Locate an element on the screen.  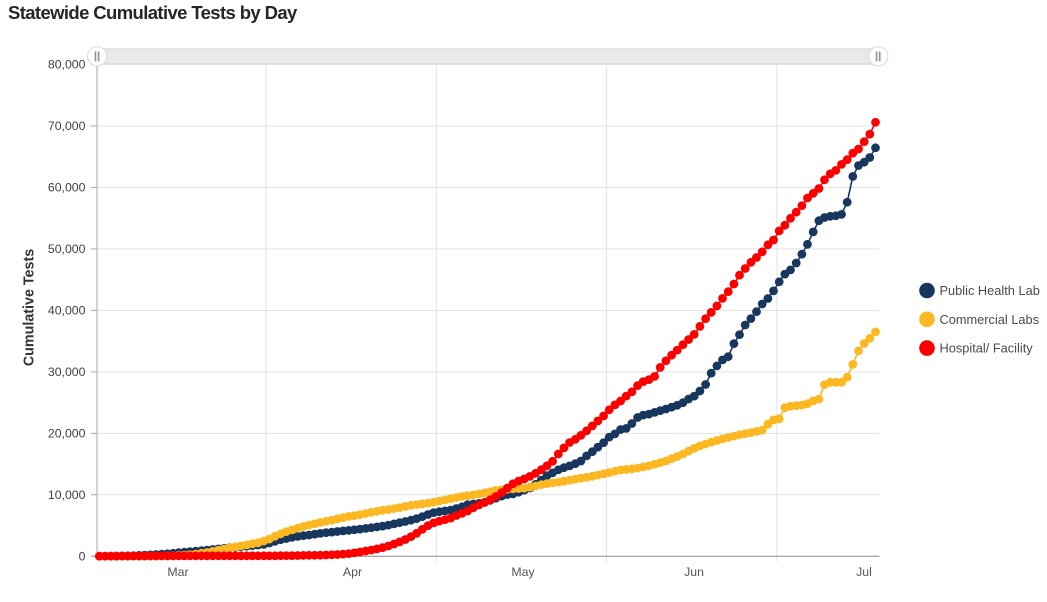
svg-text: 50,000 is located at coordinates (67, 249).